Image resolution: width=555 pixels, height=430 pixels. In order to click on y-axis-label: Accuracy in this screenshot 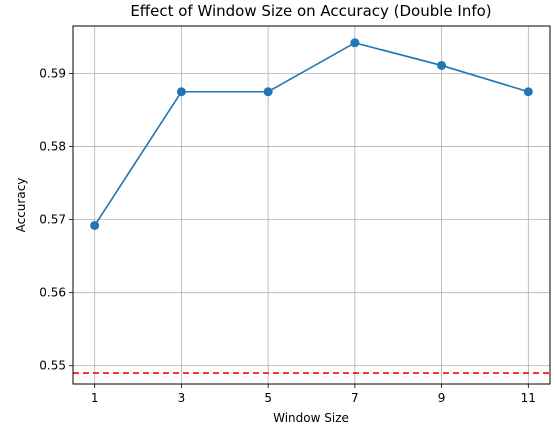, I will do `click(21, 205)`.